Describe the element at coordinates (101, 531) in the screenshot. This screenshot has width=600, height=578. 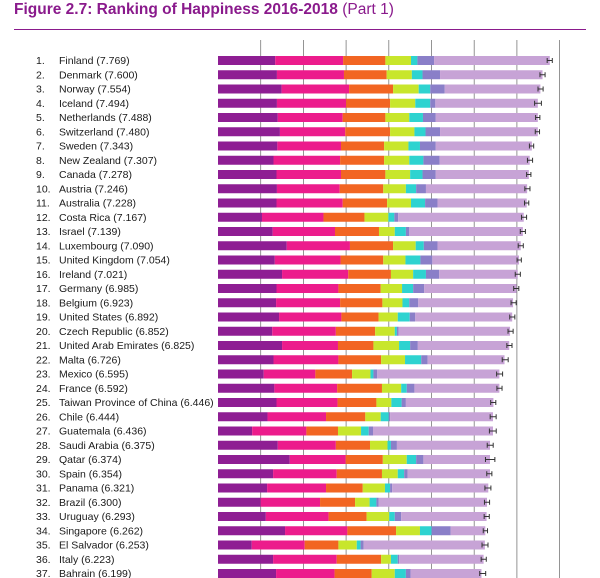
I see `country-label: Singapore (6.262)` at that location.